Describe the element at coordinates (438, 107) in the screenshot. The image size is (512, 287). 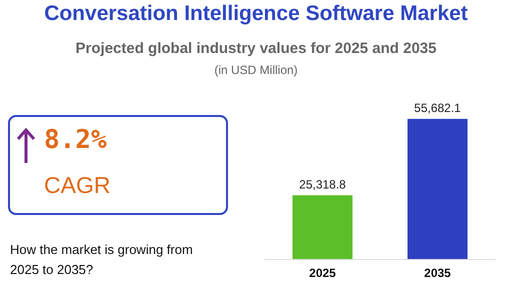
I see `data-label: 55,682.1` at that location.